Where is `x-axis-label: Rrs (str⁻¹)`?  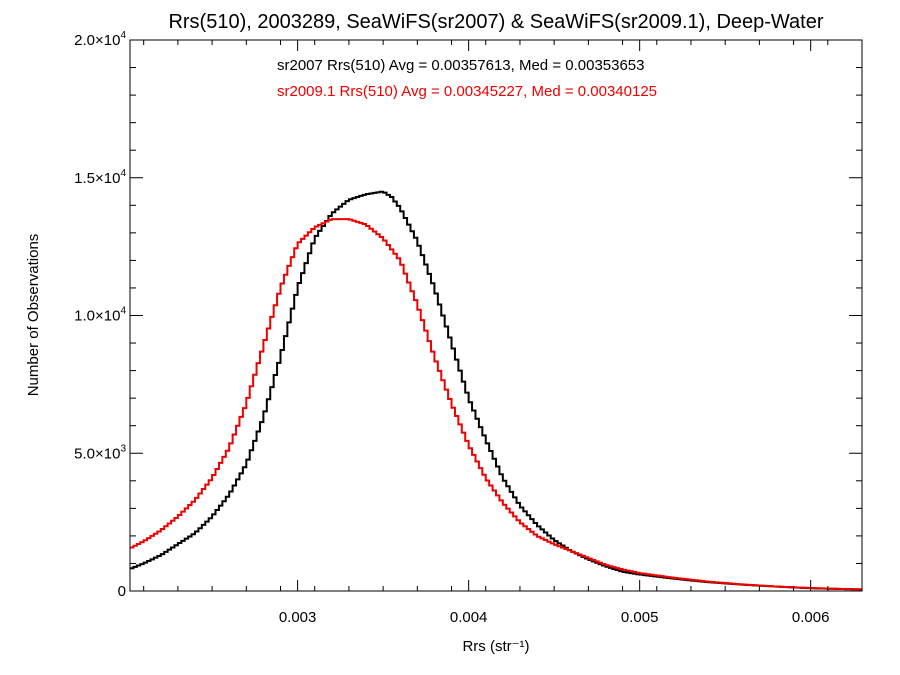
x-axis-label: Rrs (str⁻¹) is located at coordinates (495, 646).